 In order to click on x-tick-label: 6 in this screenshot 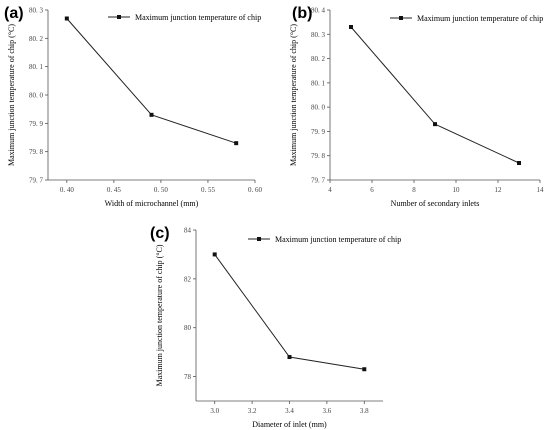, I will do `click(372, 190)`.